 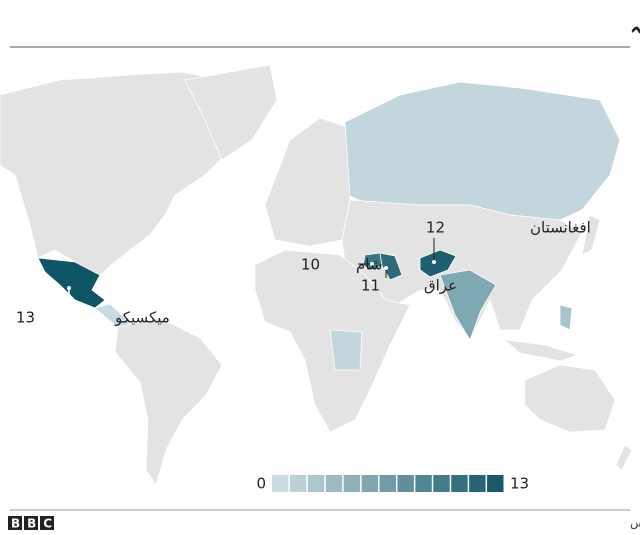 I want to click on afghanistan-label: افغانستان, so click(x=560, y=228).